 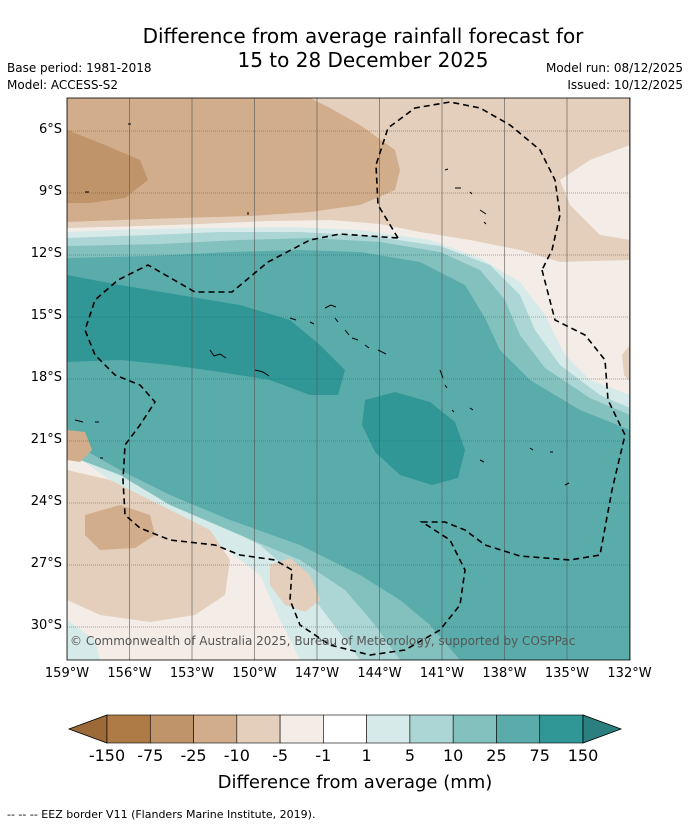 What do you see at coordinates (150, 755) in the screenshot?
I see `colorbar-tick-label: -75` at bounding box center [150, 755].